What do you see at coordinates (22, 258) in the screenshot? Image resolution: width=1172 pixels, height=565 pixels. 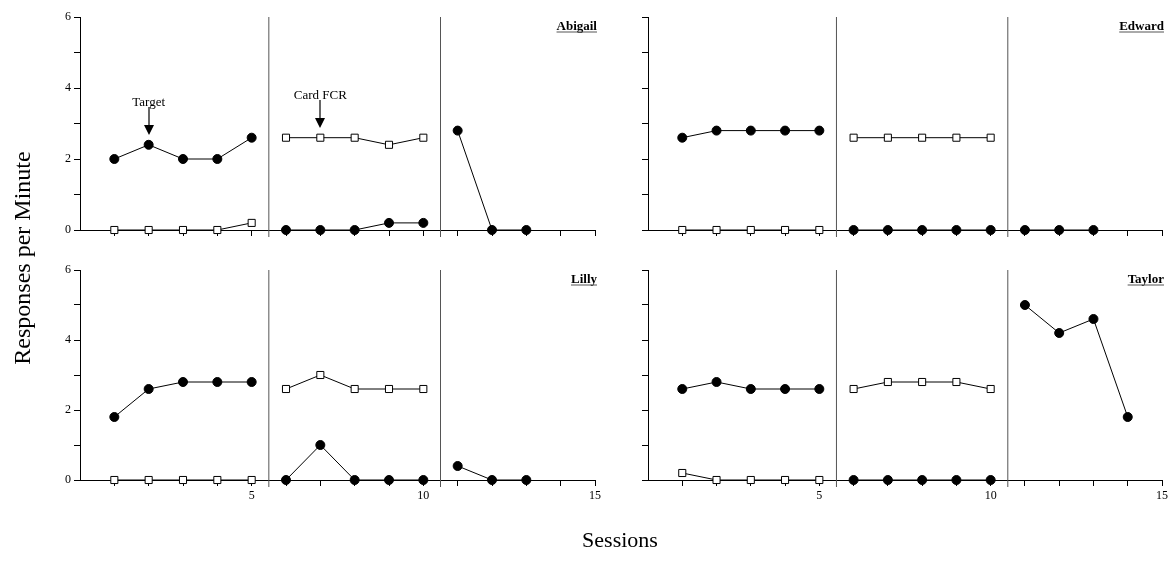 I see `y-axis-title: Responses per Minute` at bounding box center [22, 258].